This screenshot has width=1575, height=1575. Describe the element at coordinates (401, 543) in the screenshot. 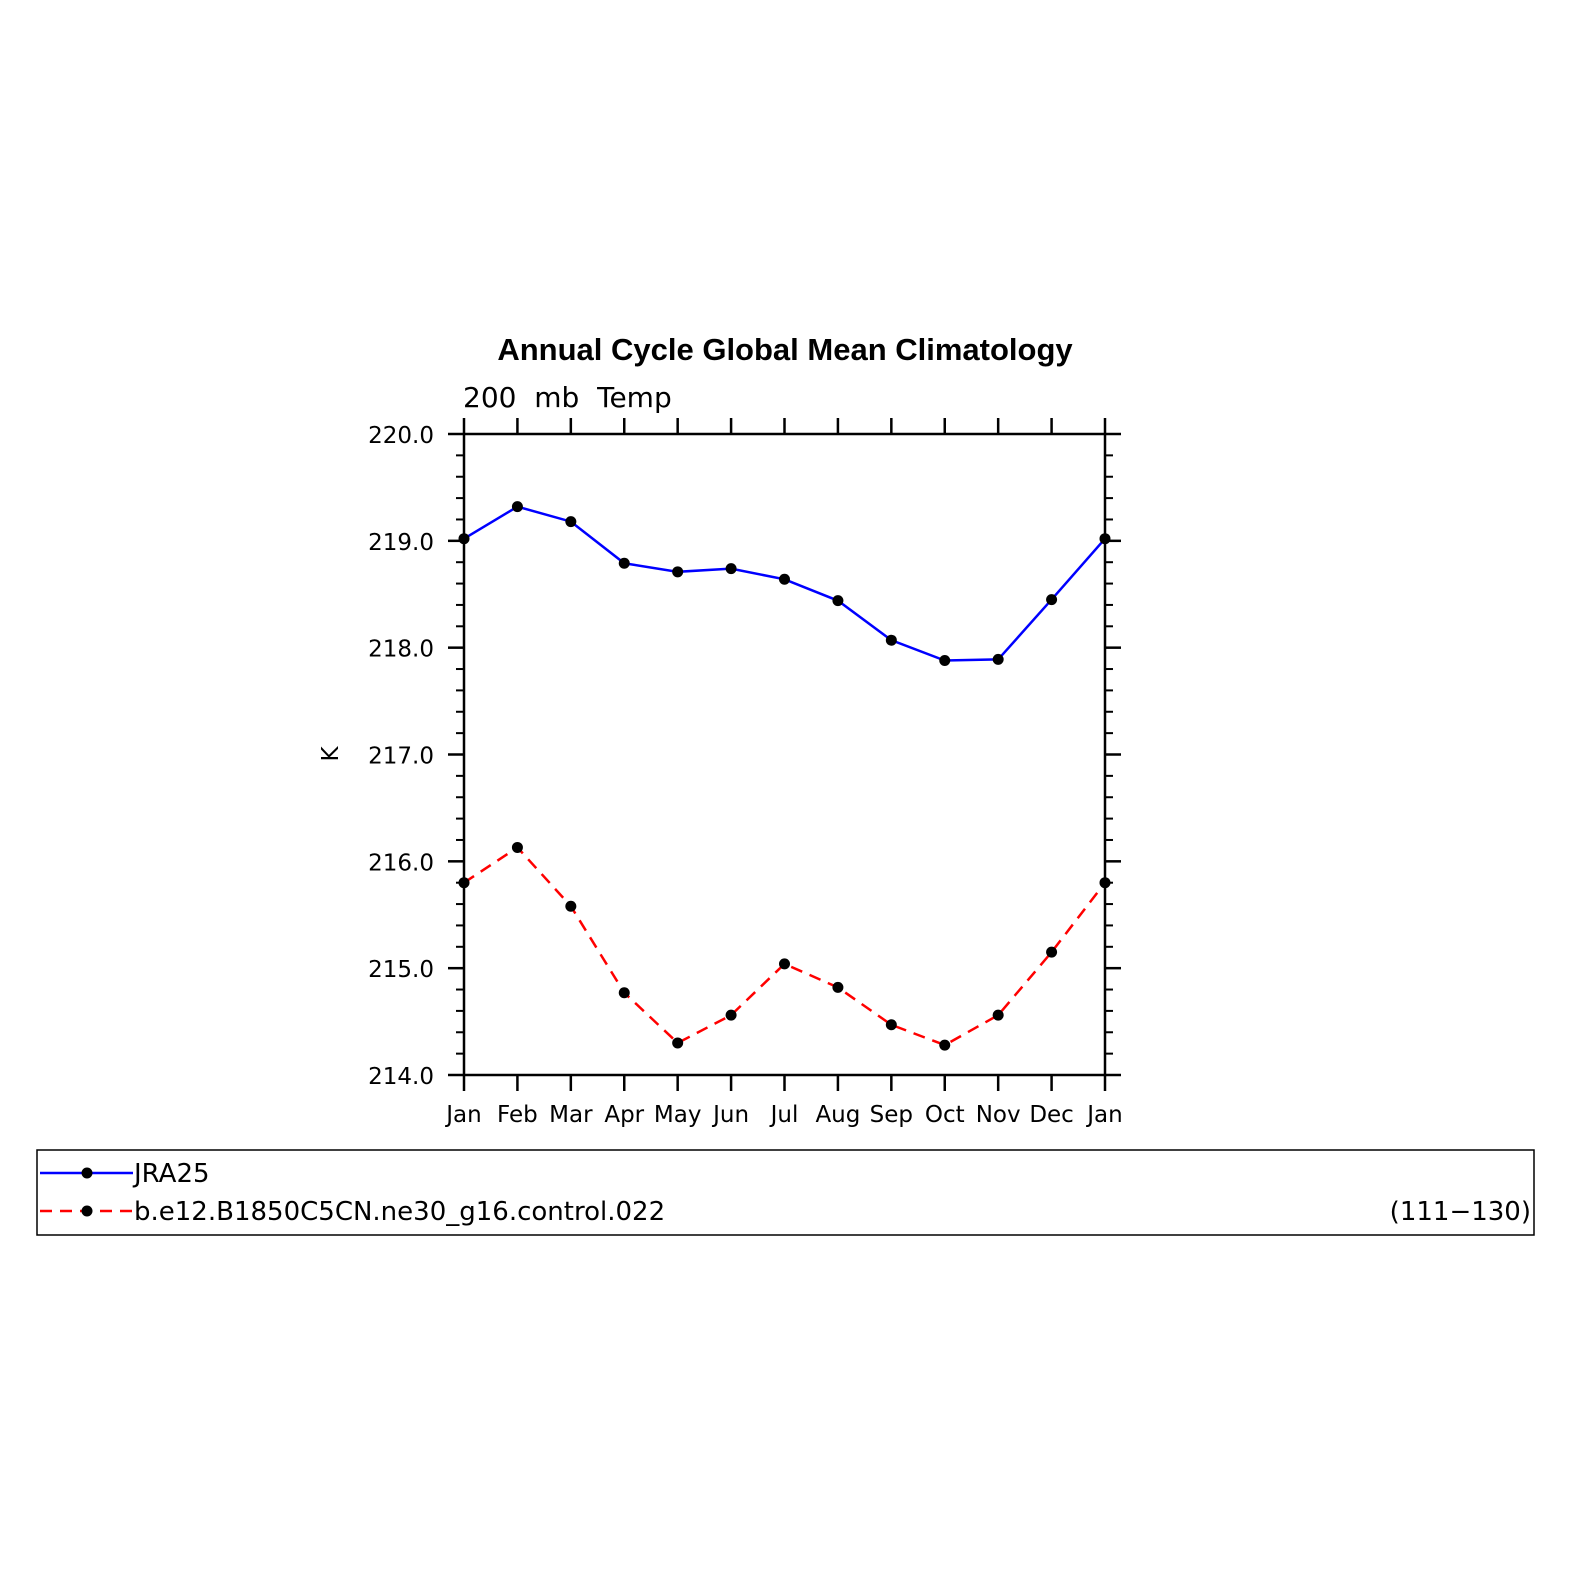

I see `y-tick-label: 219.0` at that location.